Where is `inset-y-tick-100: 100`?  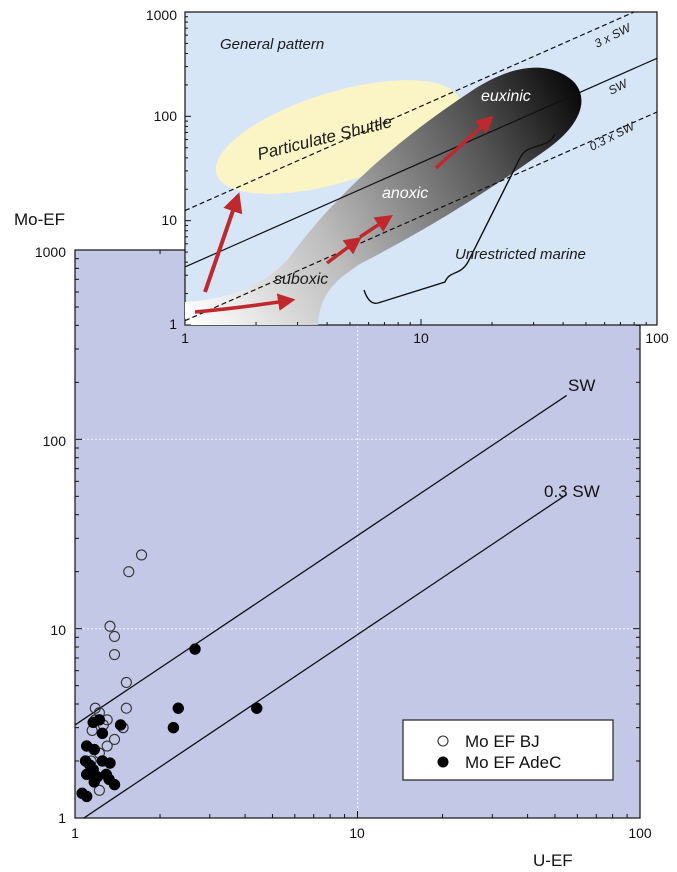 inset-y-tick-100: 100 is located at coordinates (166, 116).